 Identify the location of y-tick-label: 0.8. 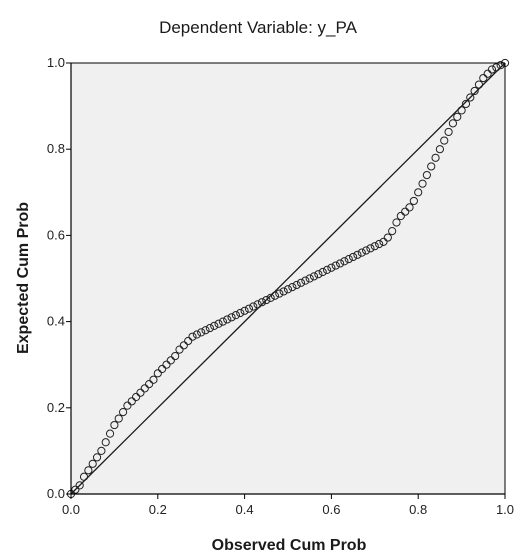
(56, 148).